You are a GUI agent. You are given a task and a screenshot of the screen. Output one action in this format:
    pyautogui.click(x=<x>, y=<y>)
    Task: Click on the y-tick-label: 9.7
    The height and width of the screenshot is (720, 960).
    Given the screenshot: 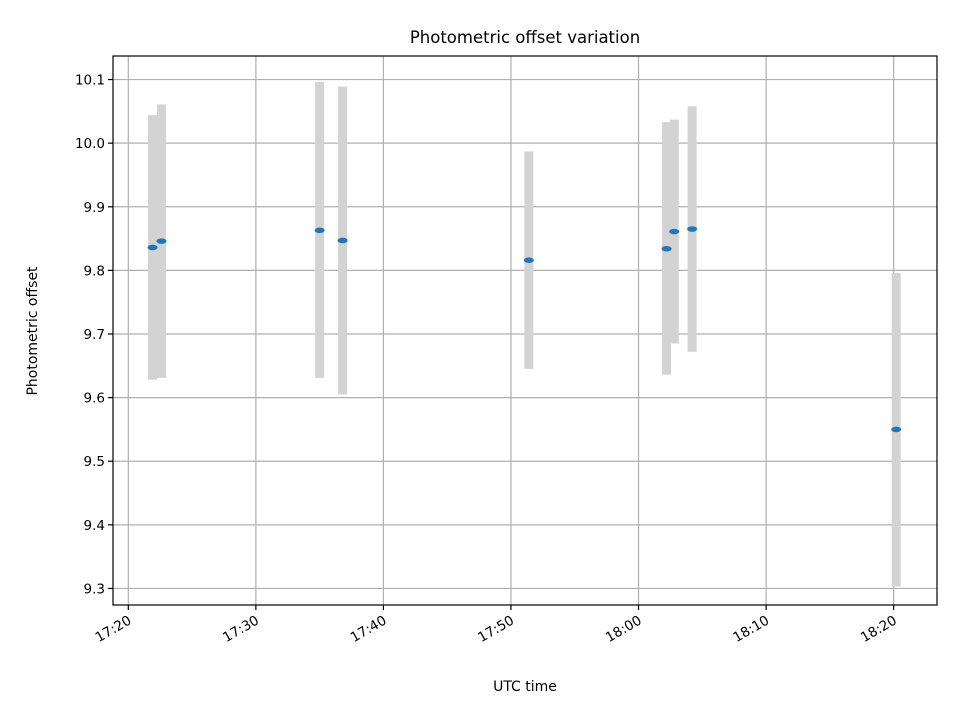 What is the action you would take?
    pyautogui.click(x=94, y=335)
    